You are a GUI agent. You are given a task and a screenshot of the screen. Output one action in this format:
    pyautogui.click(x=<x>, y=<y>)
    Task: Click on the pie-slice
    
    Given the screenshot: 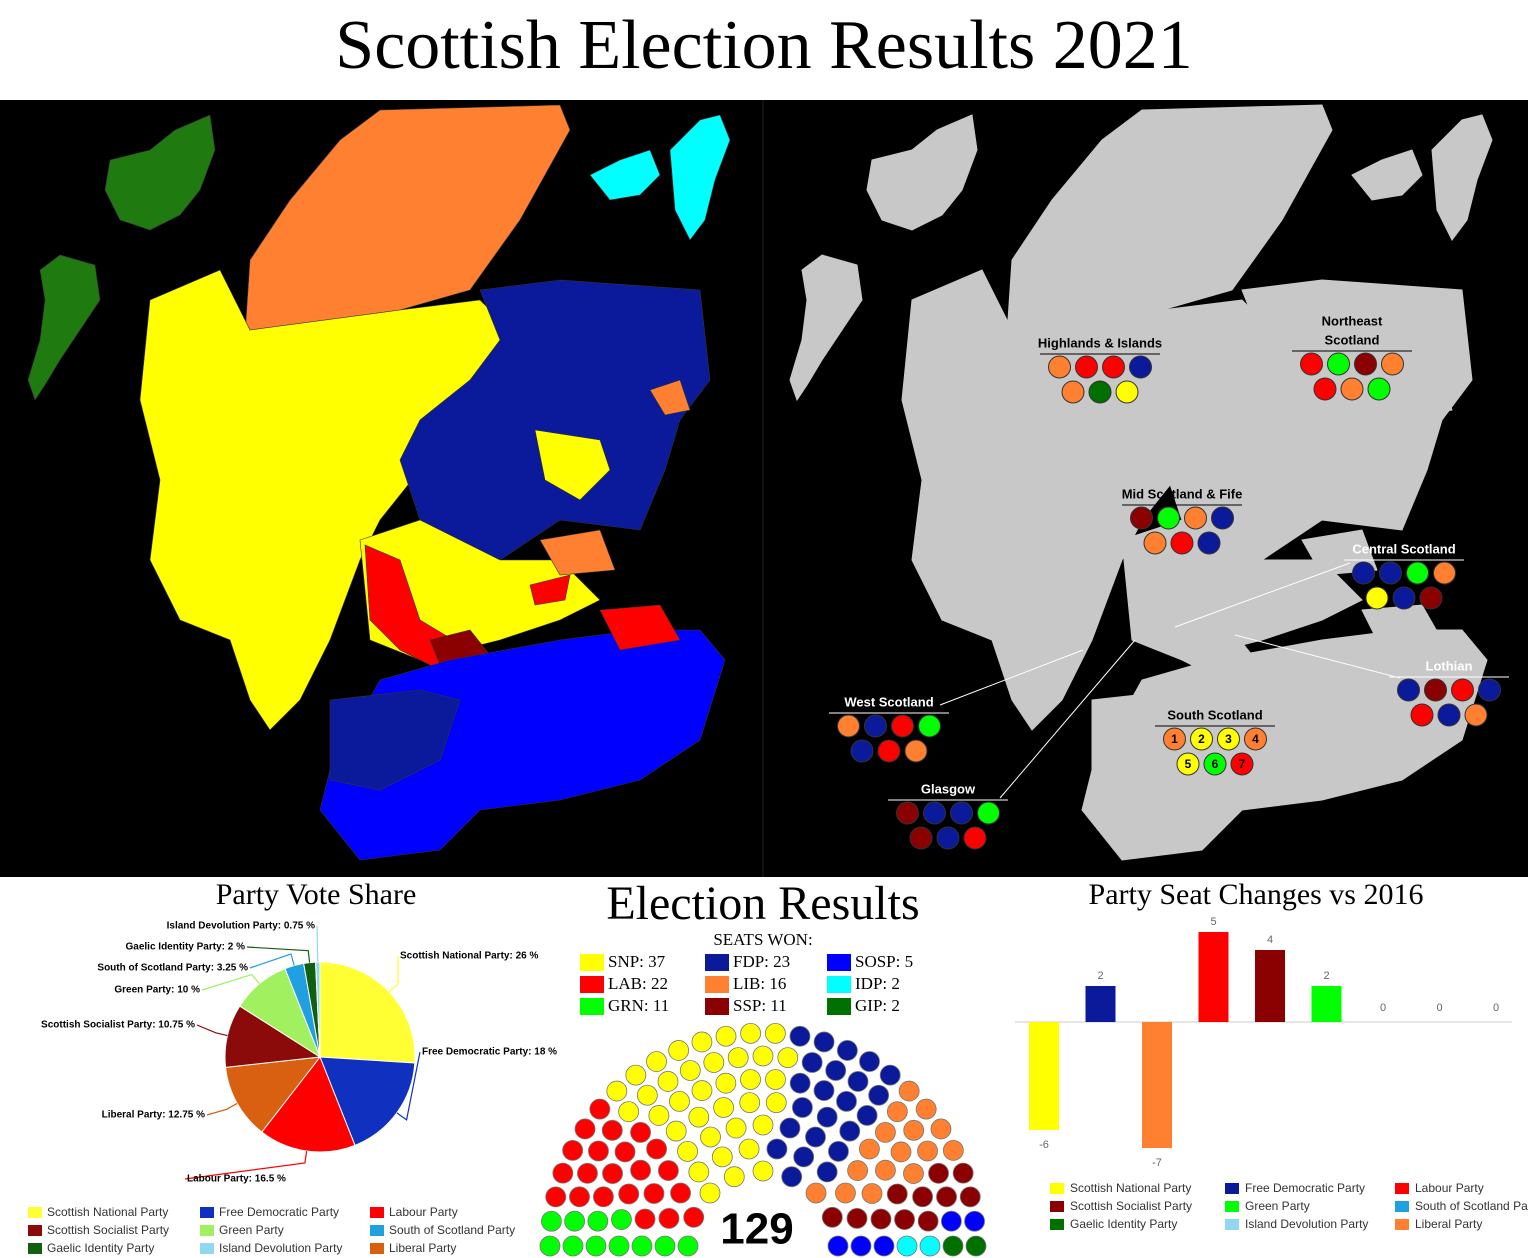 What is the action you would take?
    pyautogui.click(x=308, y=1104)
    